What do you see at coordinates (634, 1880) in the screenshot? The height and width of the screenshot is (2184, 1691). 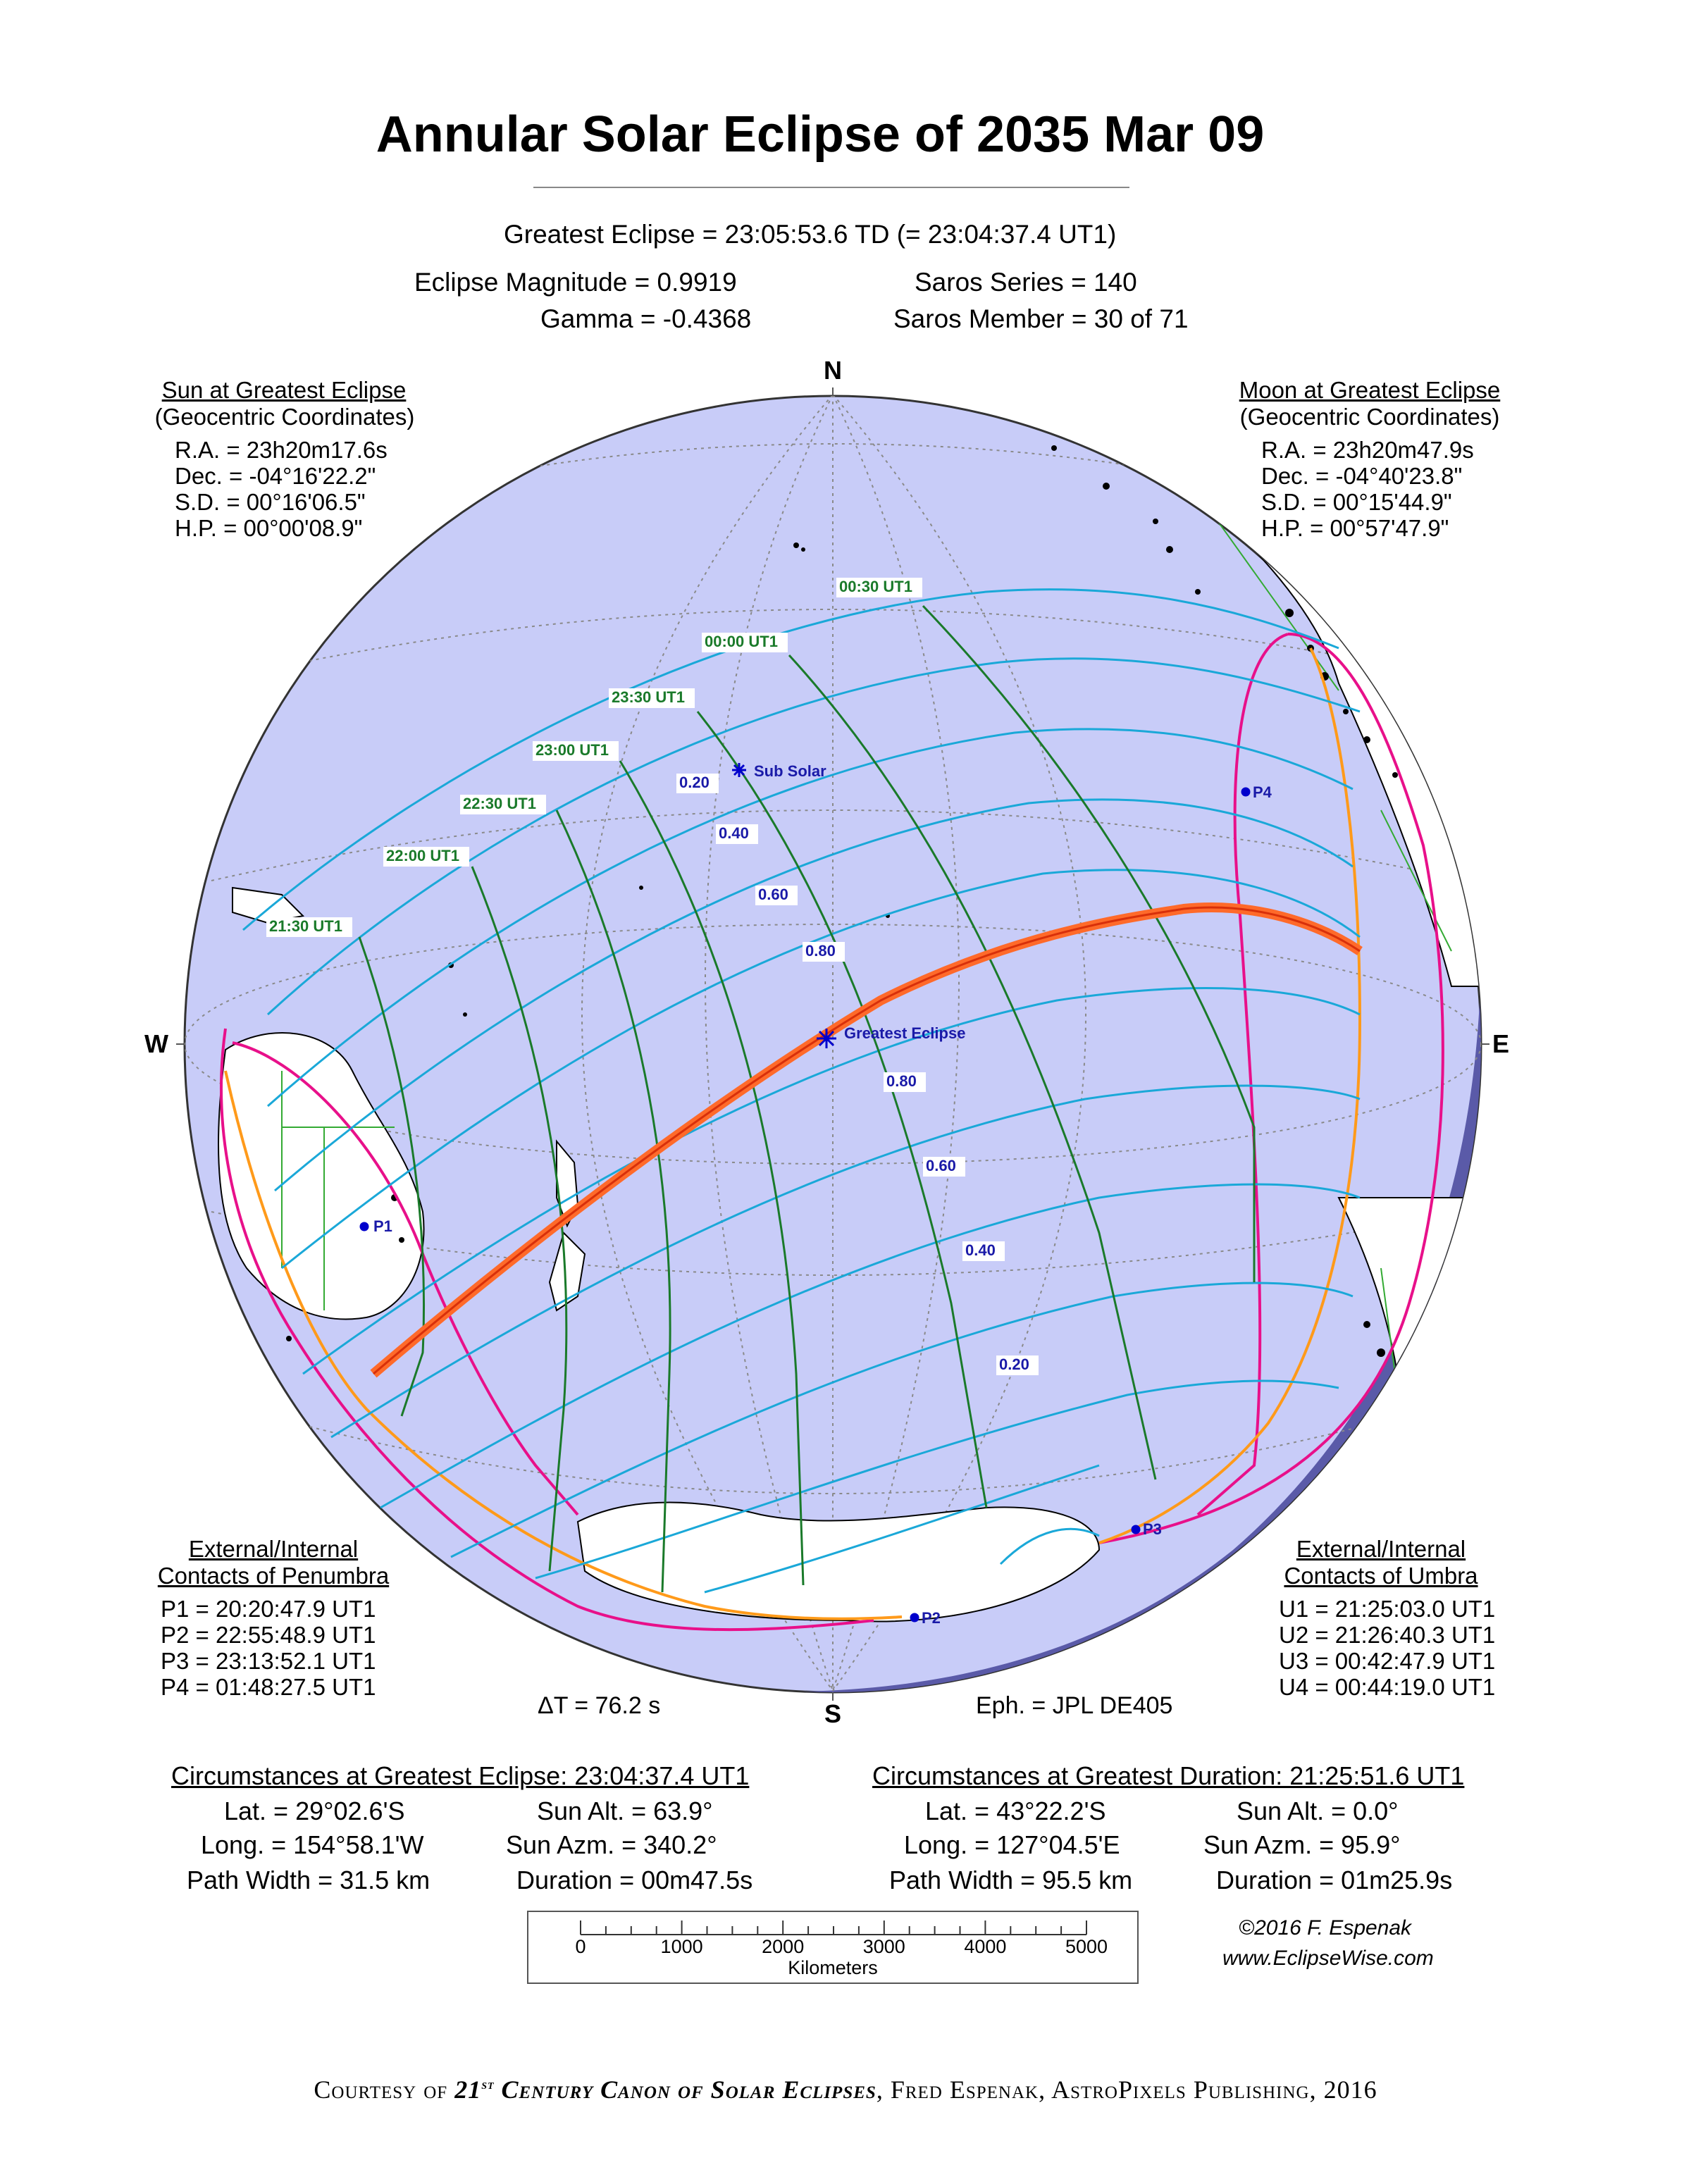 I see `greatest-duration: Duration = 00m47.5s` at bounding box center [634, 1880].